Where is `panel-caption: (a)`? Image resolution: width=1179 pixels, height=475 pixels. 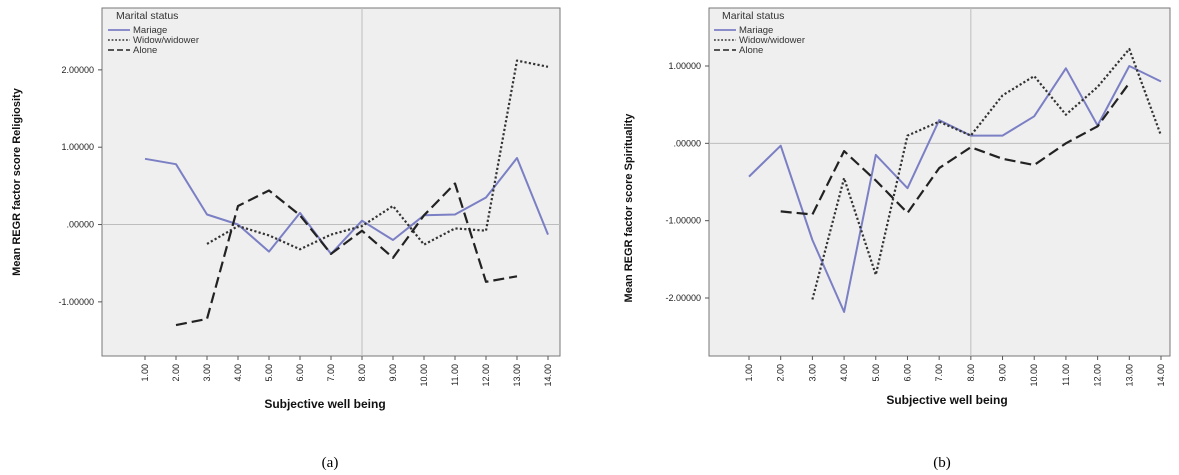
panel-caption: (a) is located at coordinates (330, 463).